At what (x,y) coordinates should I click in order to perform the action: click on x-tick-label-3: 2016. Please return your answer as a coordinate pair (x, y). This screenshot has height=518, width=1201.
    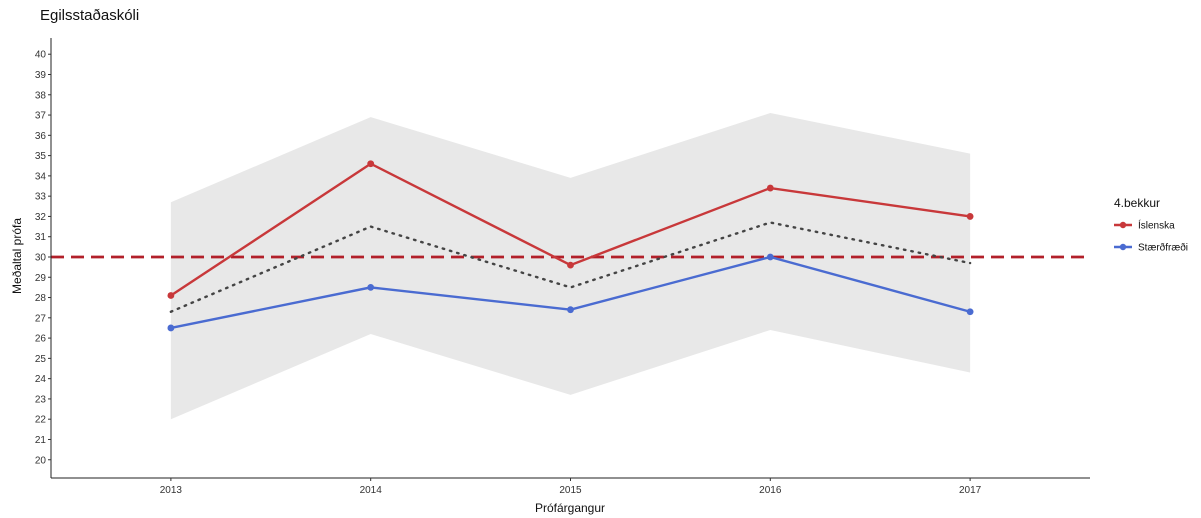
    Looking at the image, I should click on (770, 490).